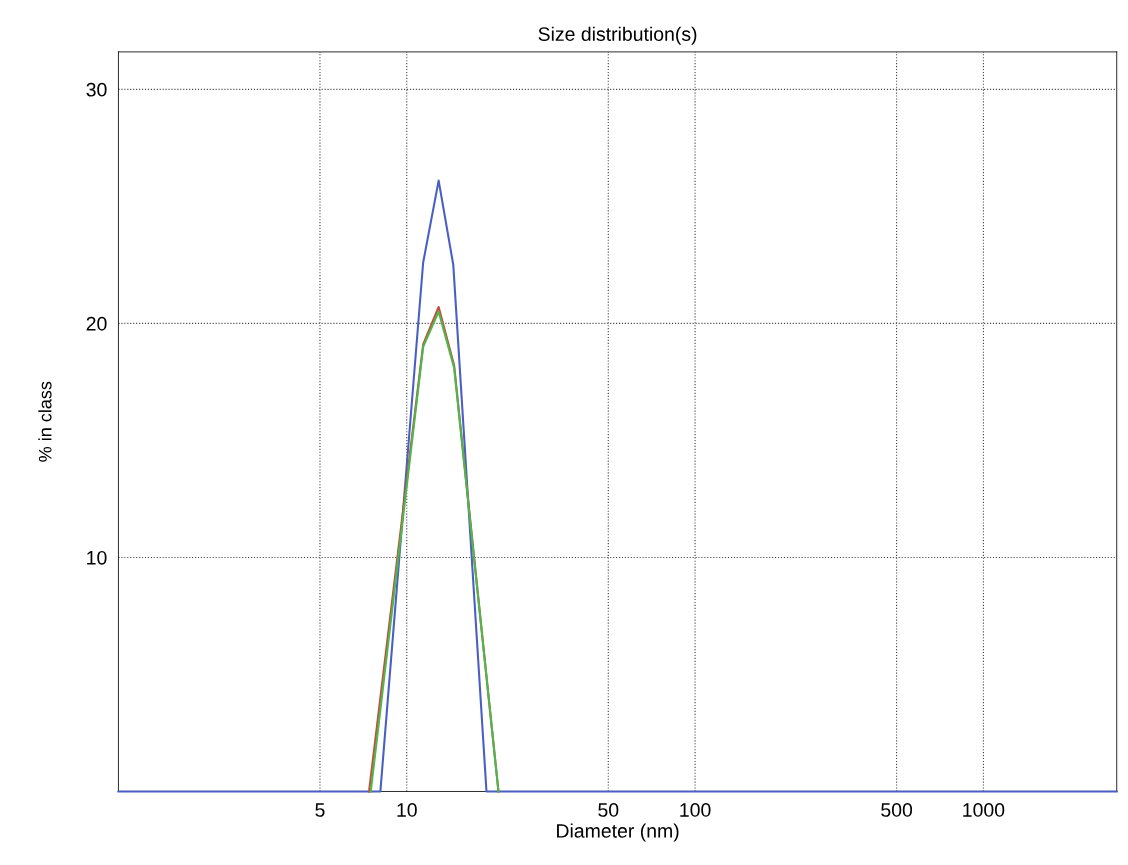 The width and height of the screenshot is (1128, 865). I want to click on y-tick-label: 10, so click(97, 557).